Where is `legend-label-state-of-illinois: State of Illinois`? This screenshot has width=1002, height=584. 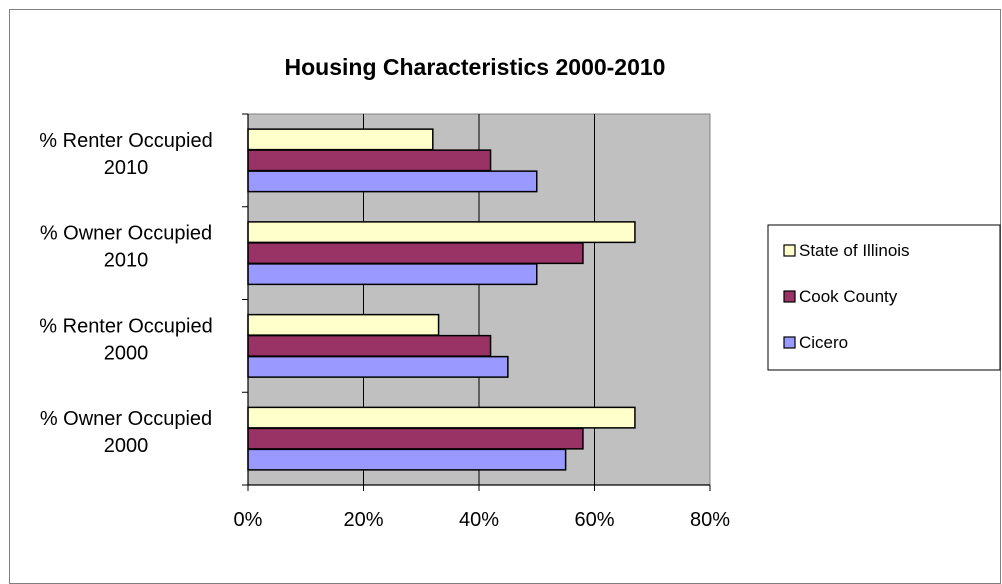
legend-label-state-of-illinois: State of Illinois is located at coordinates (854, 250).